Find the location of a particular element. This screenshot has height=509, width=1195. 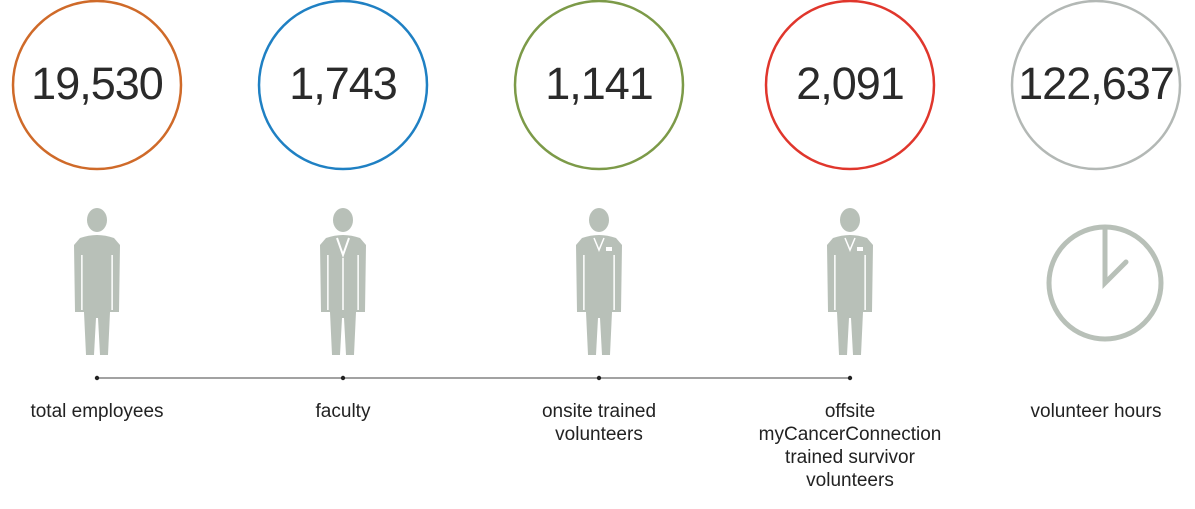

stat-label: offsite is located at coordinates (850, 411).